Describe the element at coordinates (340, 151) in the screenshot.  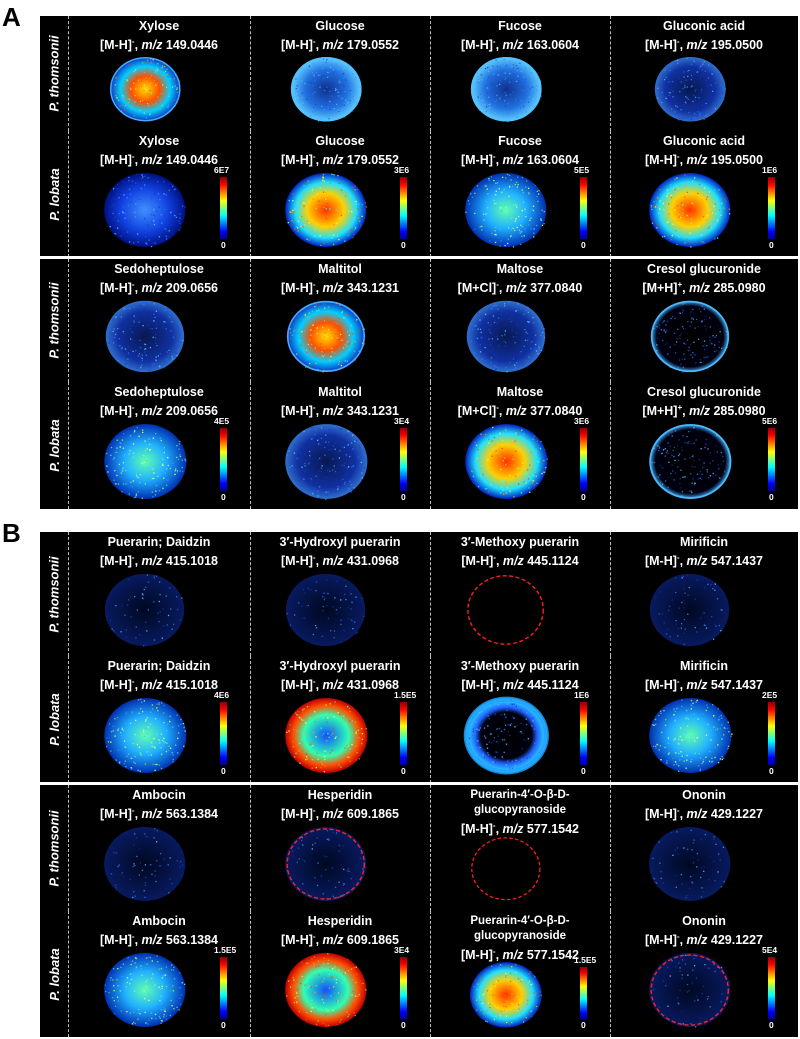
I see `ion-title: Glucose [M-H]-, m/z 179.0552` at that location.